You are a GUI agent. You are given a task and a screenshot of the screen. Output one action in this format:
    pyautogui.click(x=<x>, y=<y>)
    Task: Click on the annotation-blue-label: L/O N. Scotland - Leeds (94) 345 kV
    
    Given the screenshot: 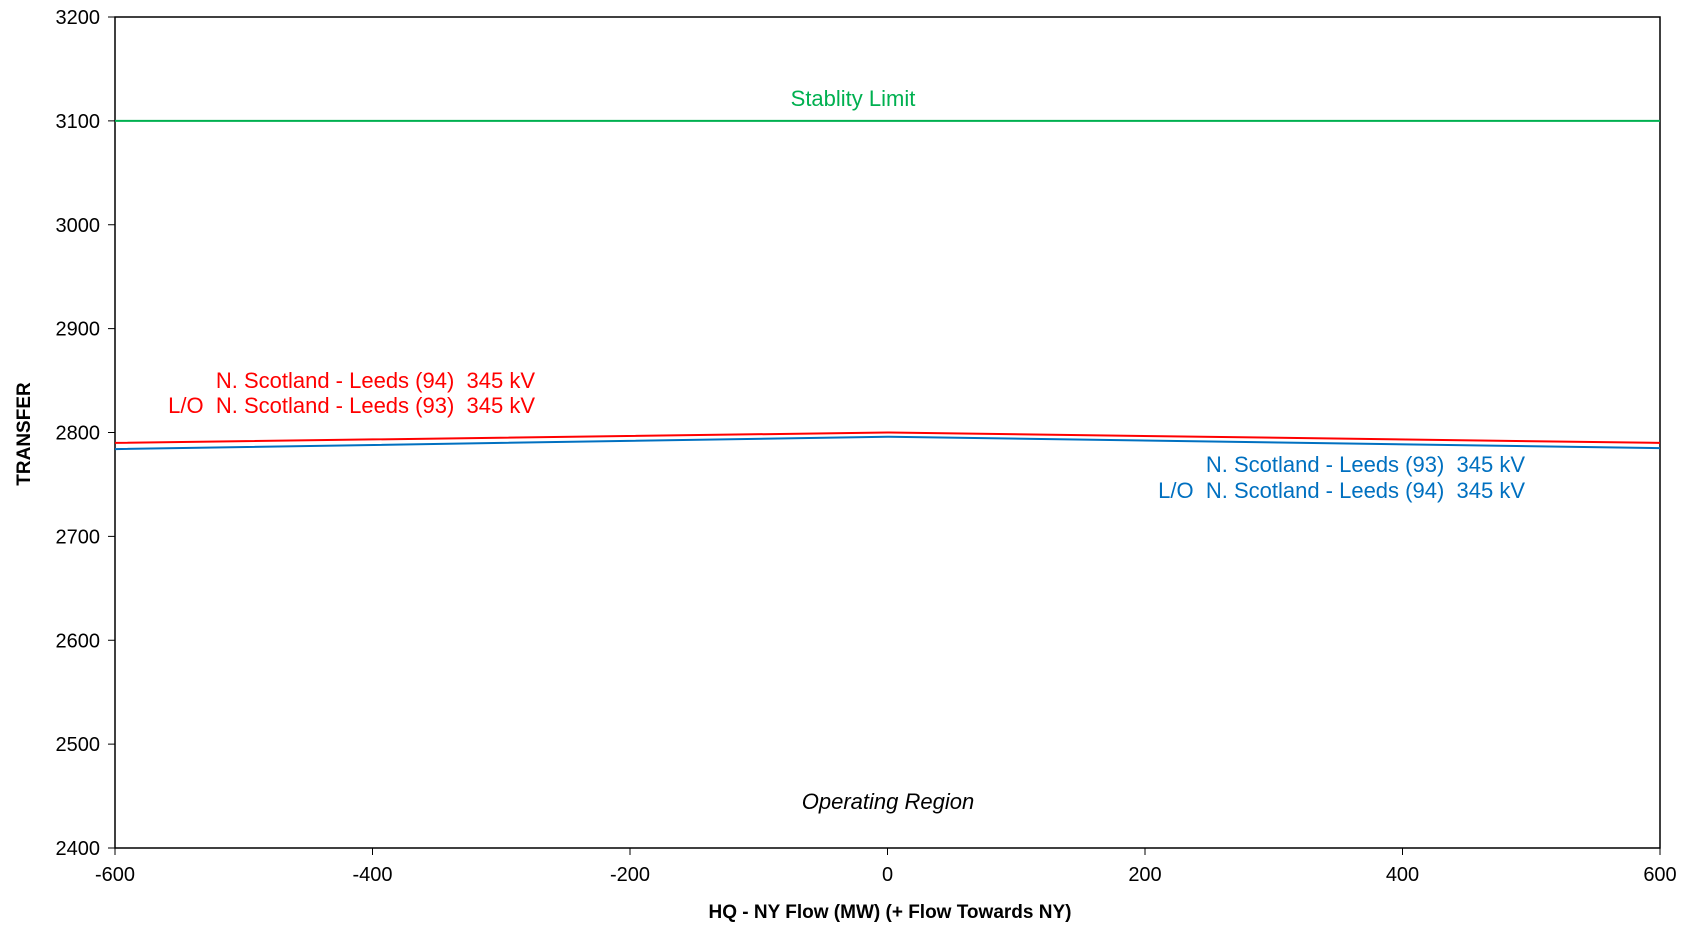 What is the action you would take?
    pyautogui.click(x=1341, y=490)
    